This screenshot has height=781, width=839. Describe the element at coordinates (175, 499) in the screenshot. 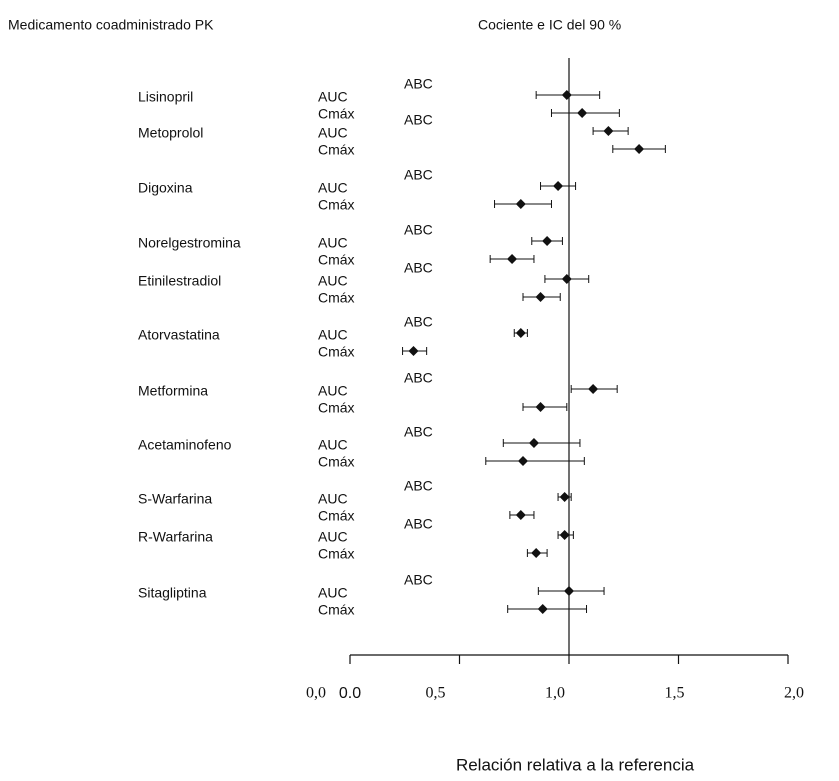

I see `drug-label: S-Warfarina` at that location.